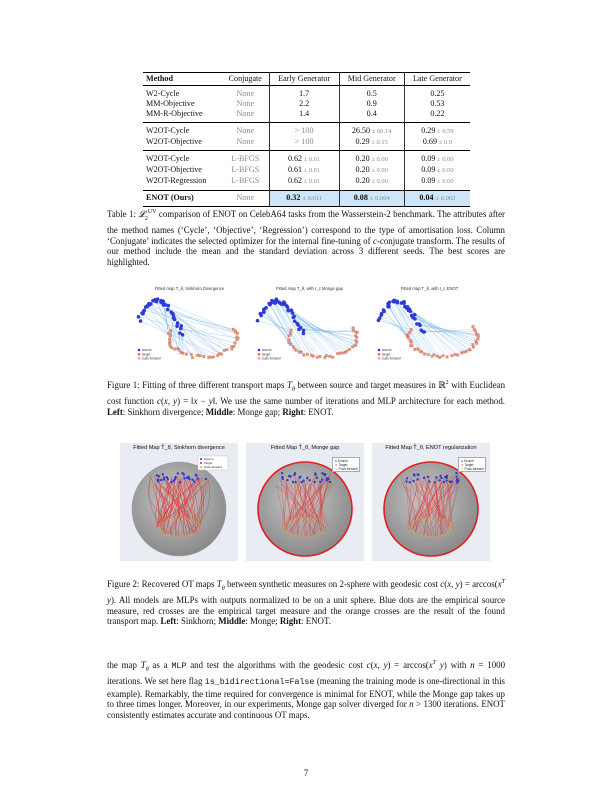 Image resolution: width=612 pixels, height=792 pixels. I want to click on geodesic-lines, so click(304, 505).